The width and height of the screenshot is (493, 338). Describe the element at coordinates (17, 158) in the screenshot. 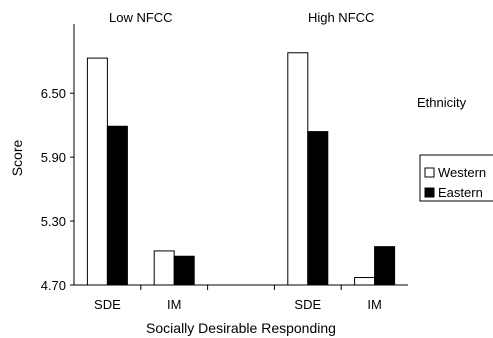

I see `y-axis-title: Score` at that location.